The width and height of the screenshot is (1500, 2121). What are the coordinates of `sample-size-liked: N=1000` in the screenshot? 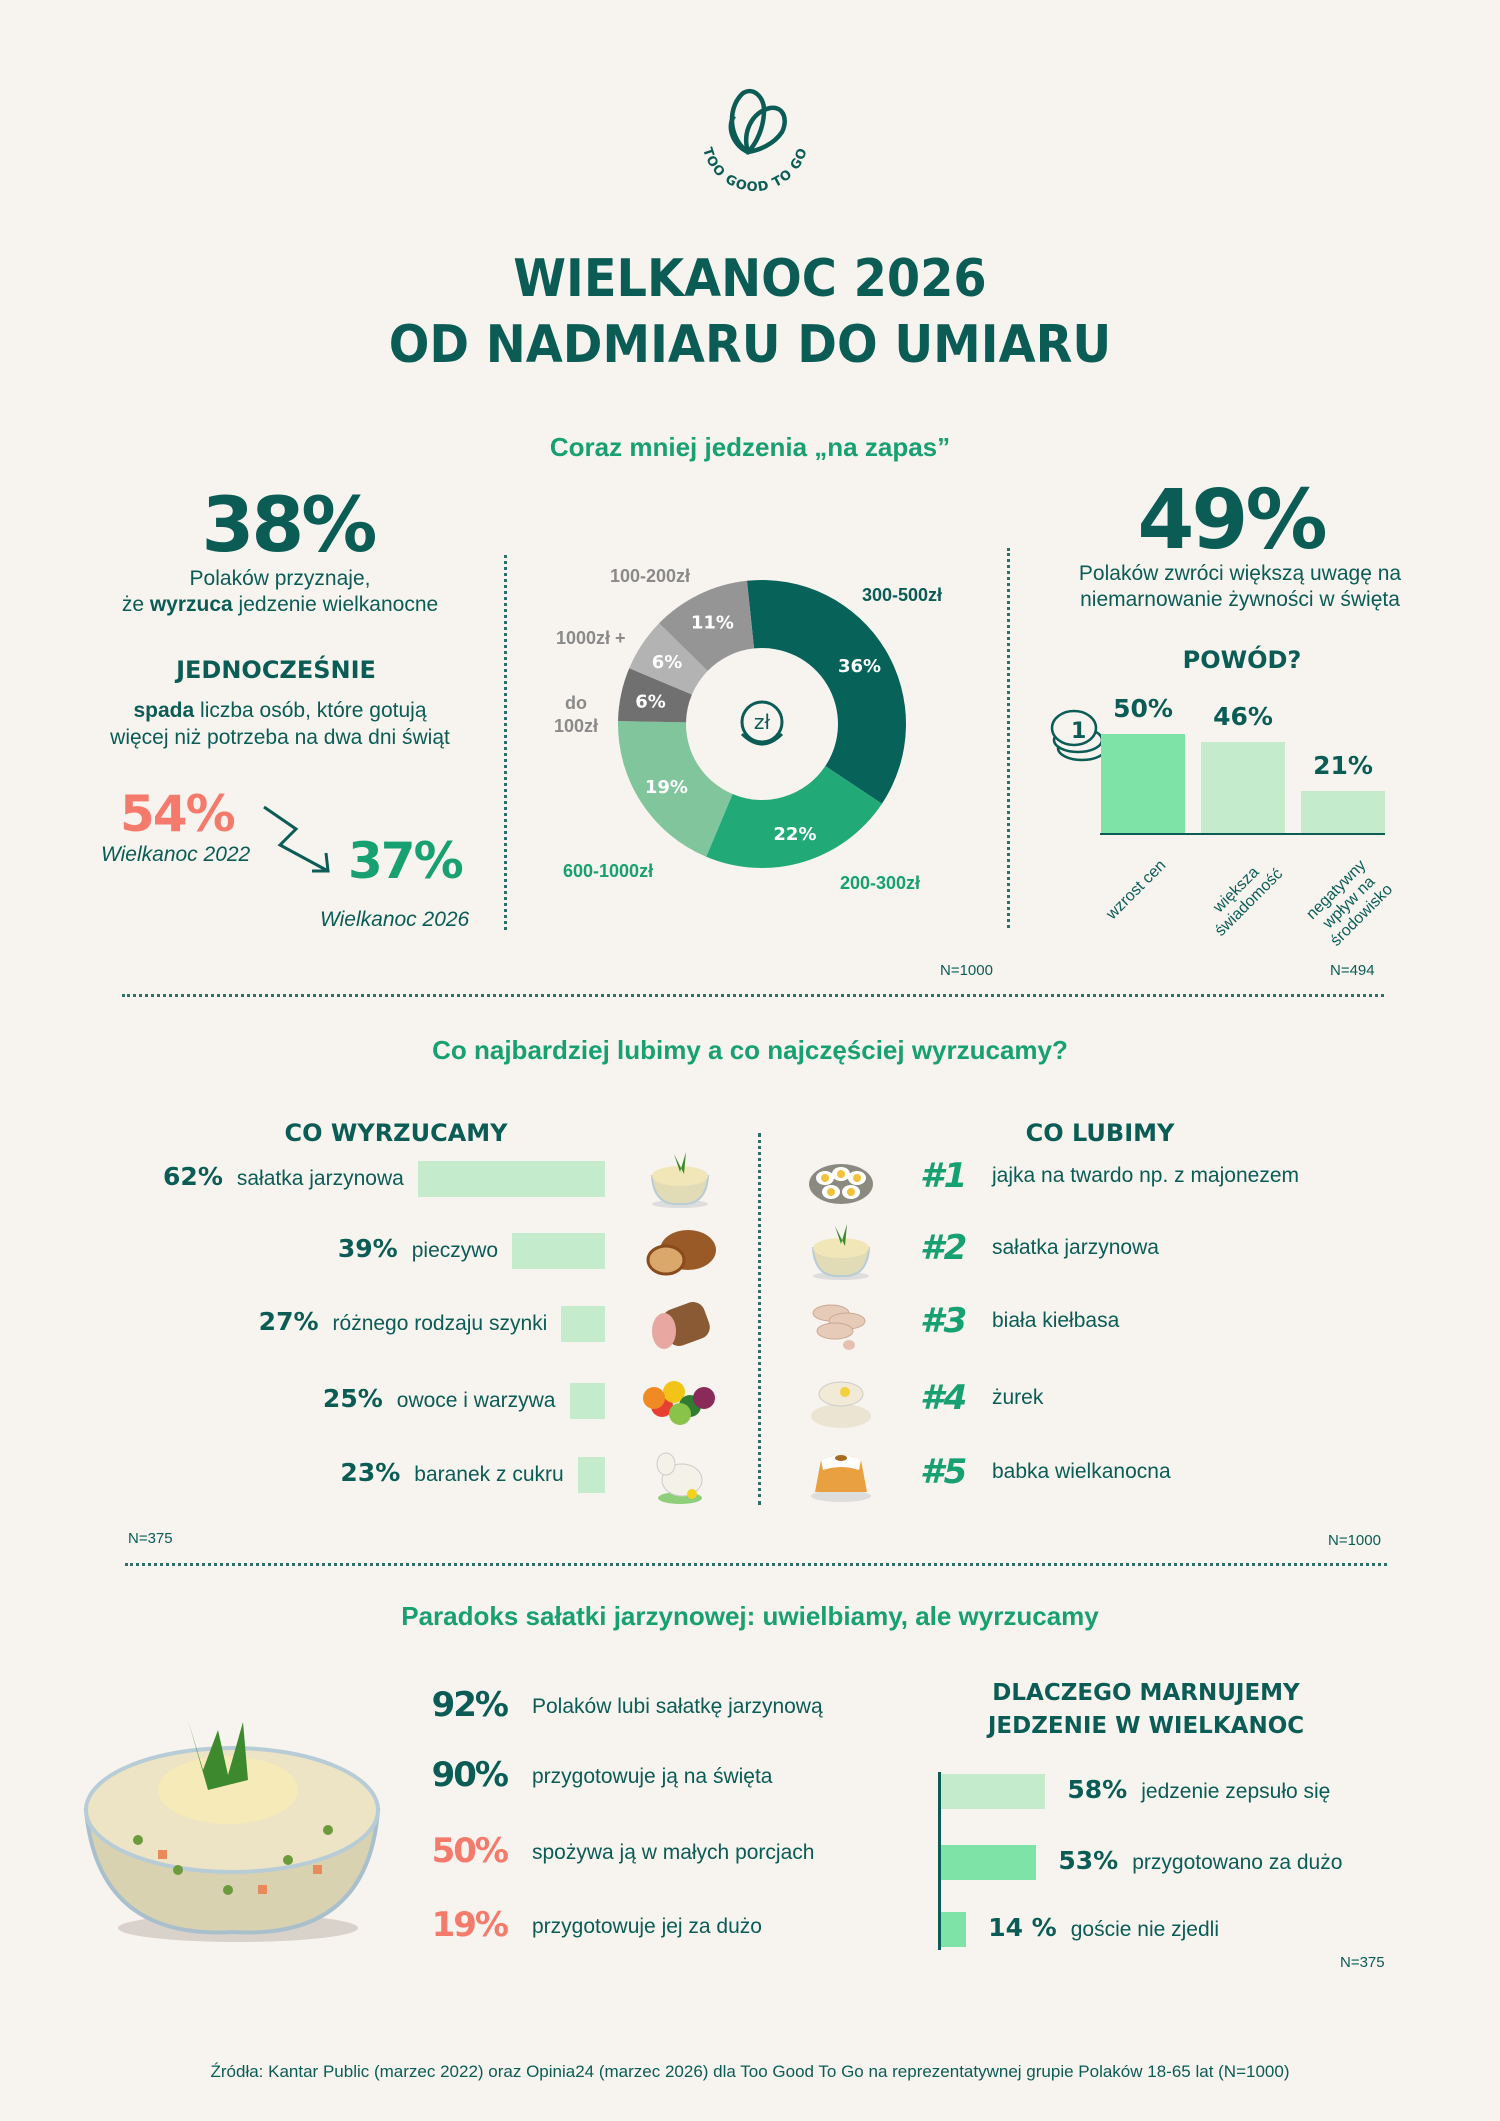 It's located at (1354, 1540).